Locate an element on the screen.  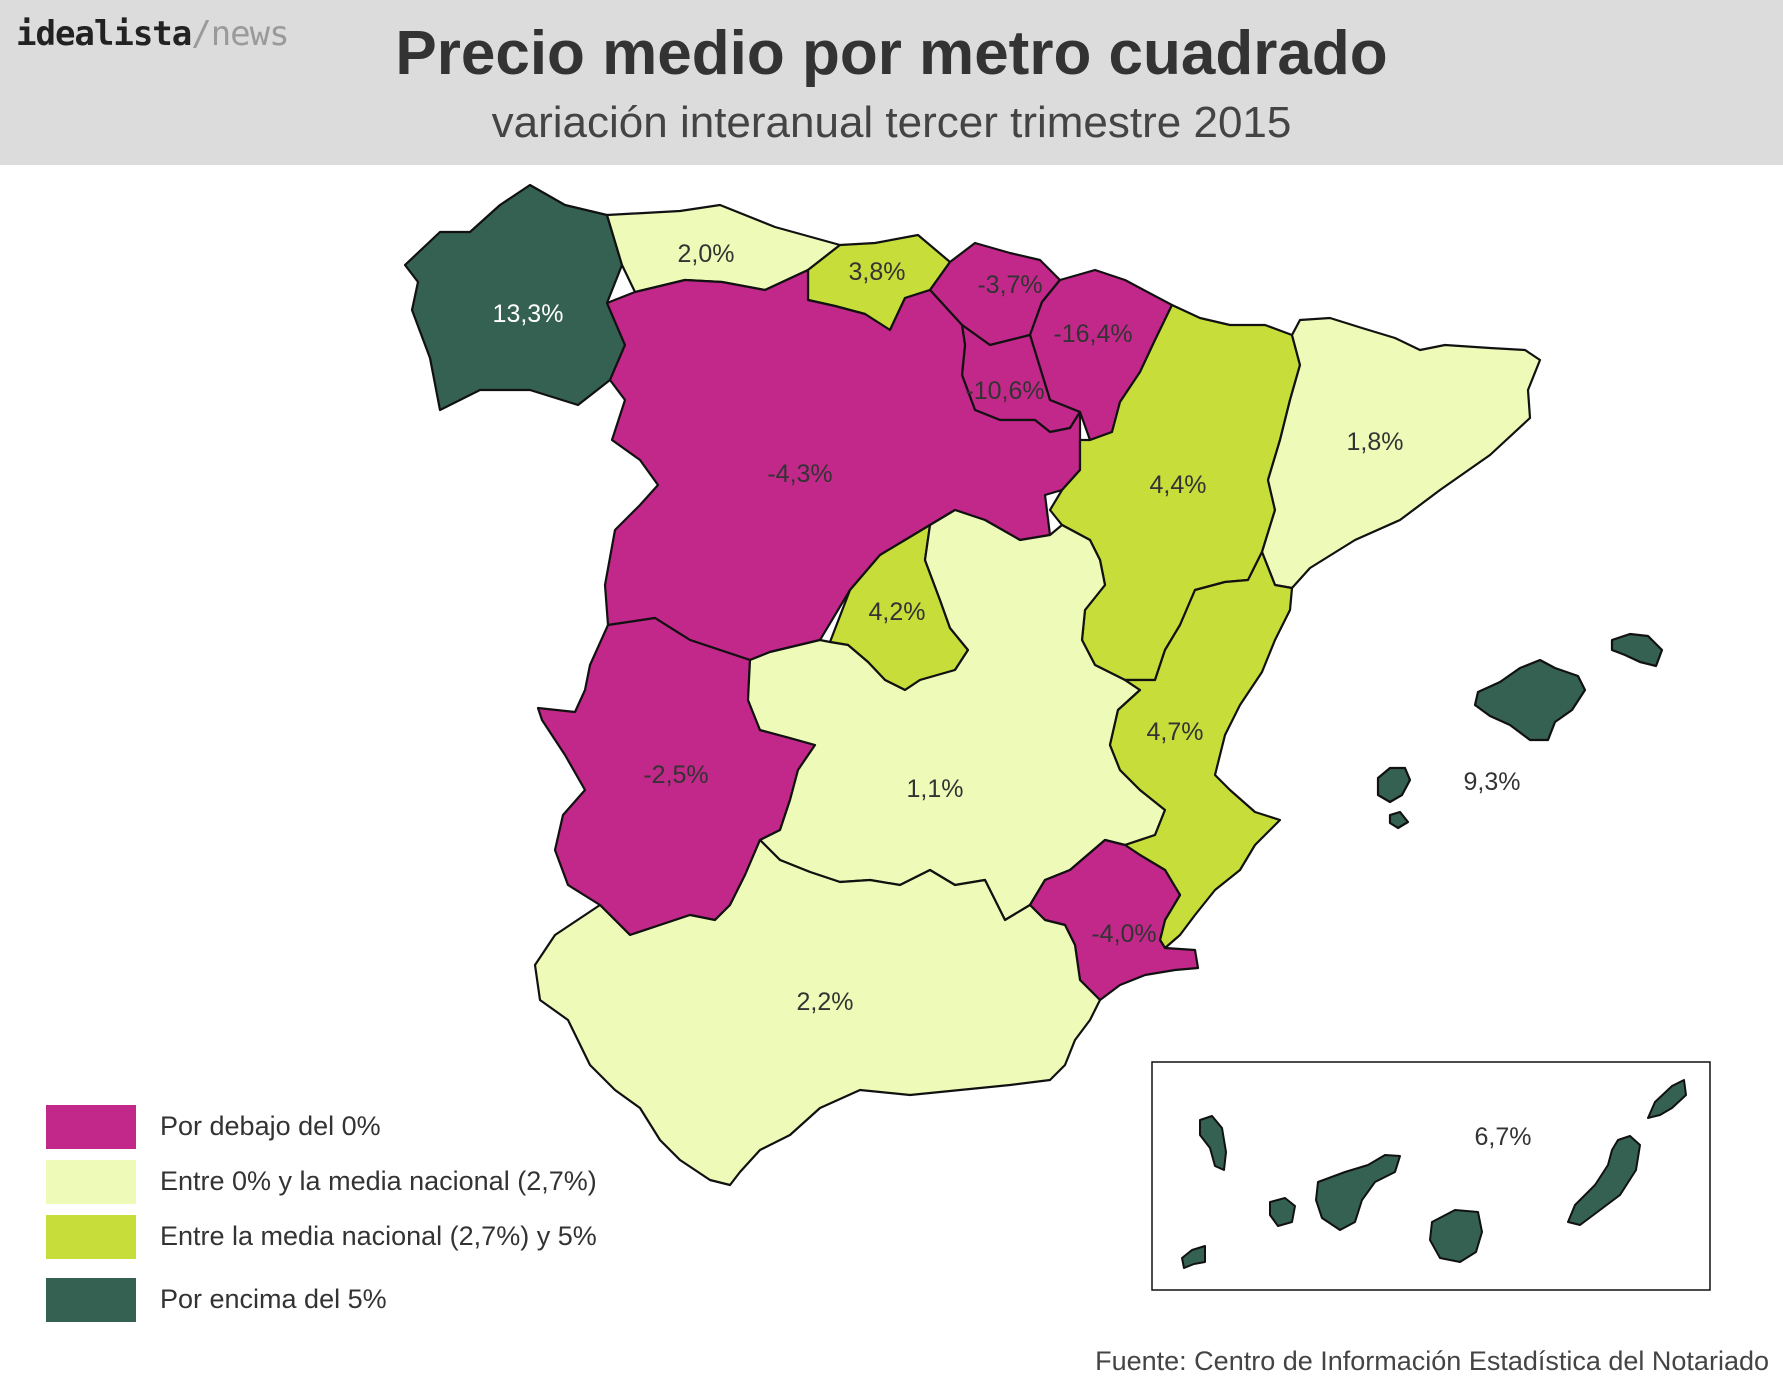
label-cataluna: 1,8% is located at coordinates (1375, 442).